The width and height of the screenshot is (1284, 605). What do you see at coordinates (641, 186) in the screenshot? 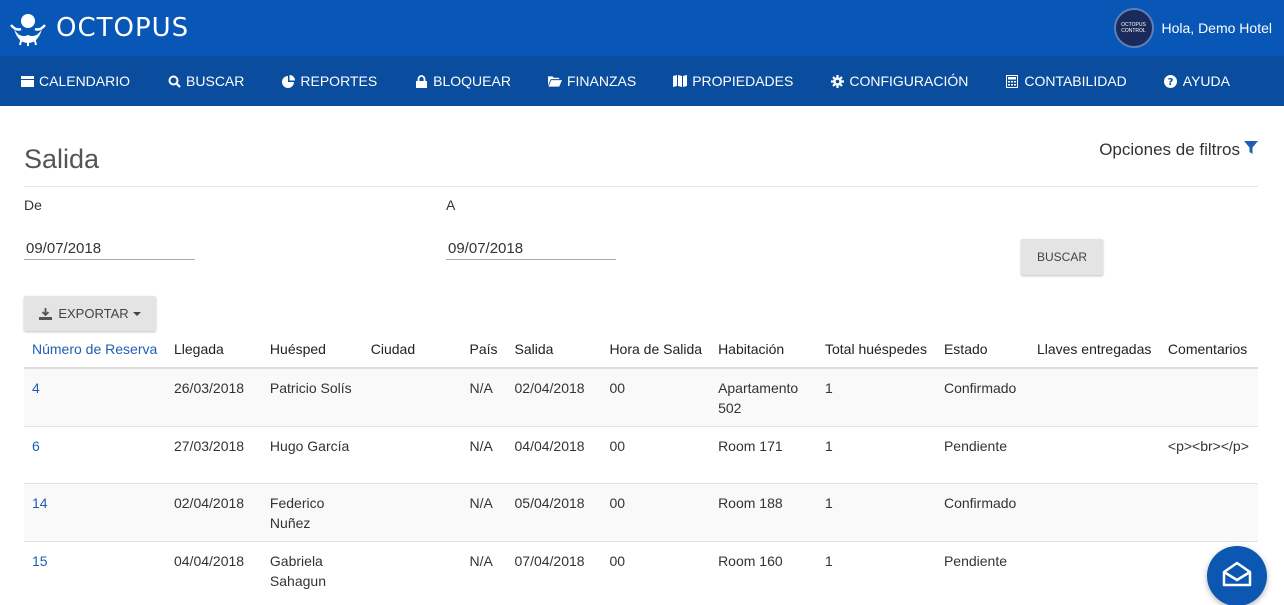
I see `title-divider` at bounding box center [641, 186].